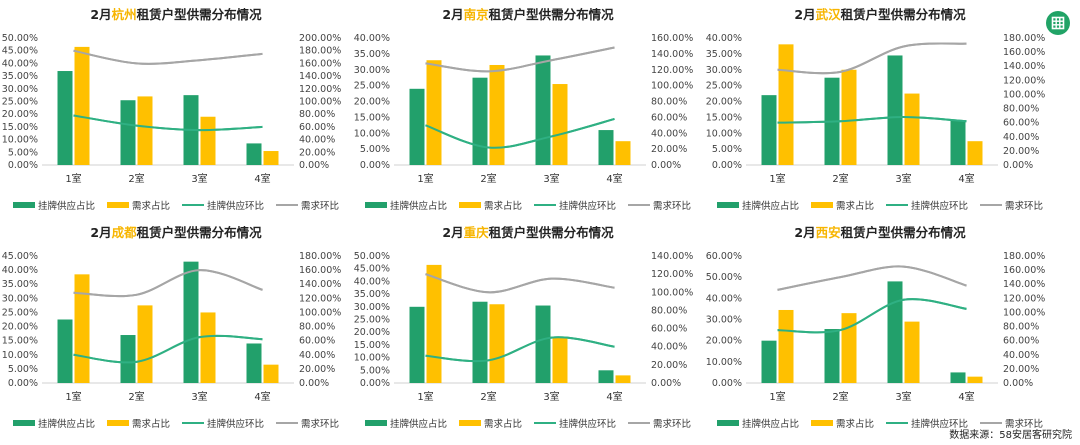 This screenshot has height=445, width=1080. What do you see at coordinates (372, 54) in the screenshot?
I see `y-left-tick-label: 35.00%` at bounding box center [372, 54].